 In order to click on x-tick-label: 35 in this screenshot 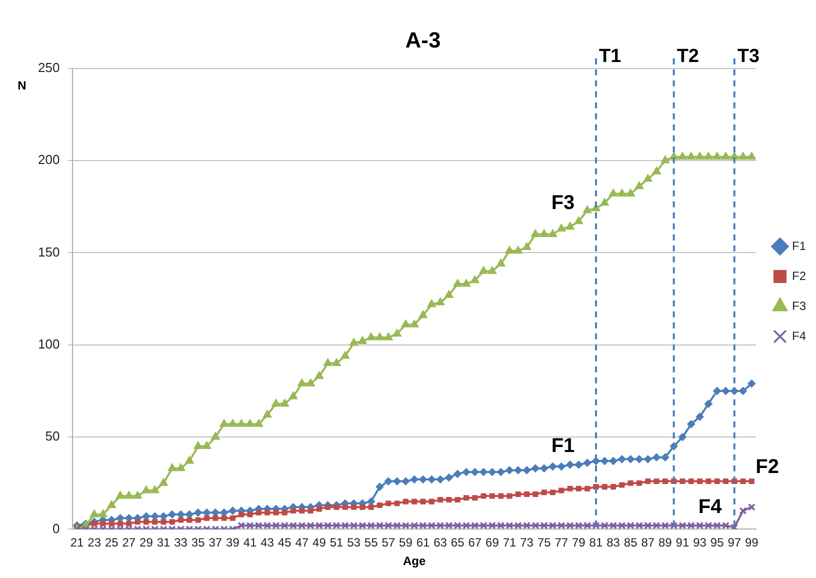, I will do `click(198, 543)`.